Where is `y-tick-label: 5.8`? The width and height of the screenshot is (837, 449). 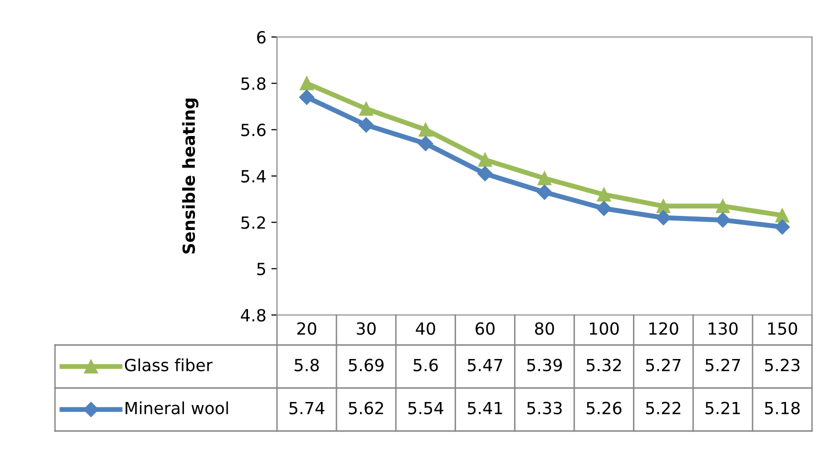 y-tick-label: 5.8 is located at coordinates (253, 83).